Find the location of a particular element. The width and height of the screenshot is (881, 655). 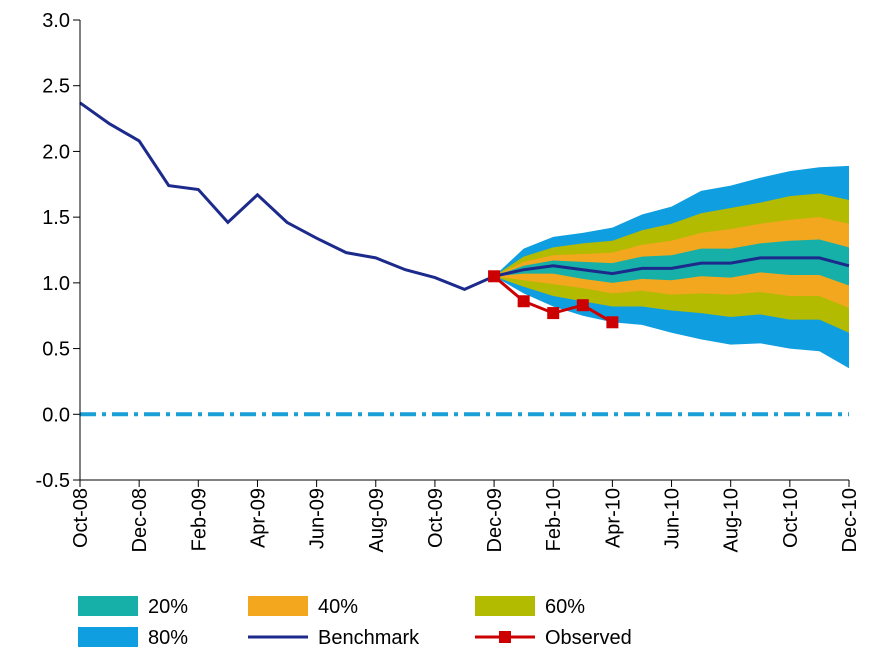

x-tick-label: Jun-10 is located at coordinates (673, 518).